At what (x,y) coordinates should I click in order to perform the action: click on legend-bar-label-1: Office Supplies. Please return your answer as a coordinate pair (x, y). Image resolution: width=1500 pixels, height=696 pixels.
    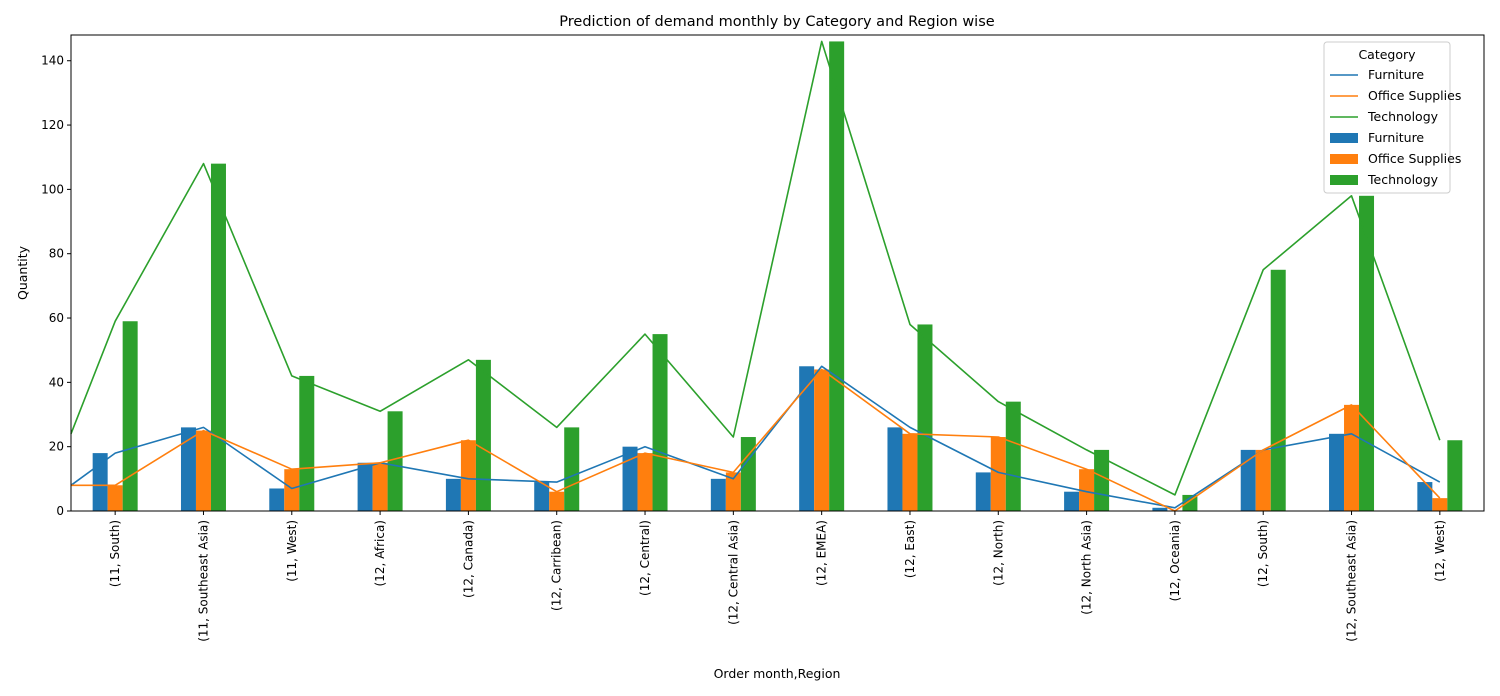
    Looking at the image, I should click on (1414, 158).